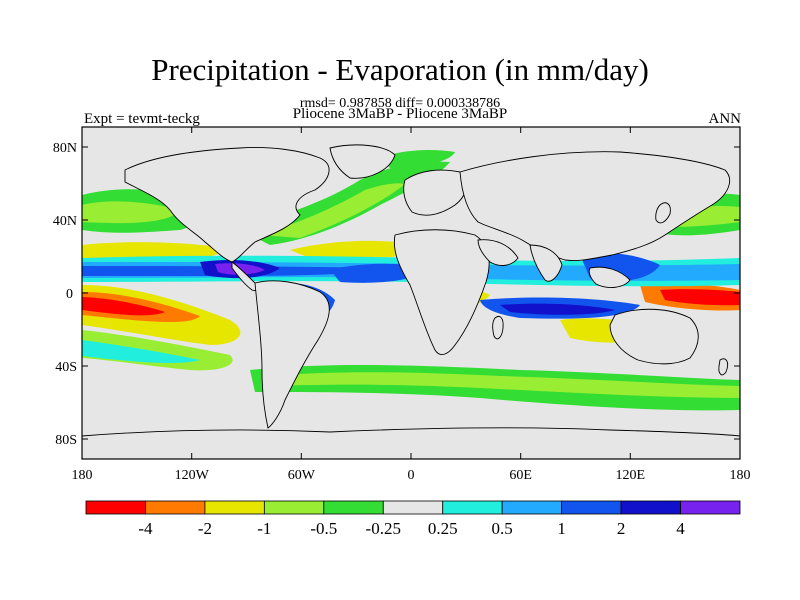  I want to click on season-label: ANN, so click(725, 119).